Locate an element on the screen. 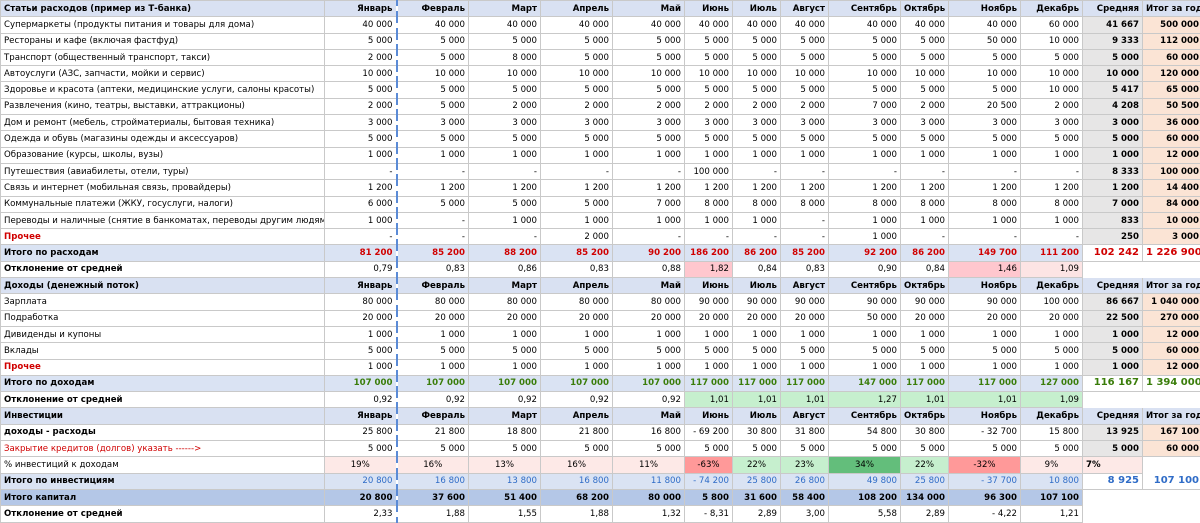  expense-dev-label: Отклонение от средней is located at coordinates (163, 269).